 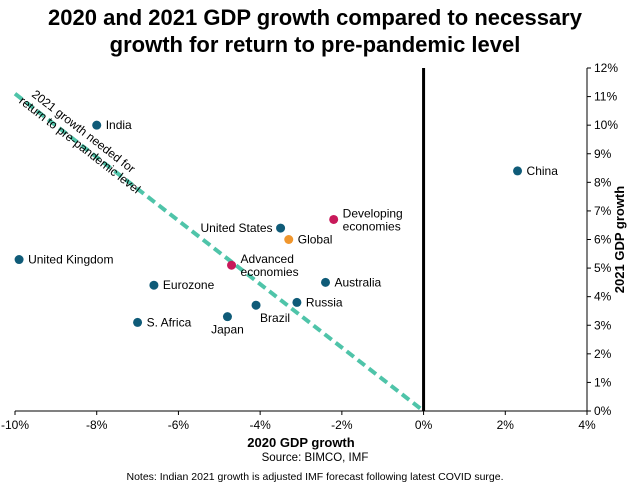 I want to click on y-tick-label: 4%, so click(x=603, y=297).